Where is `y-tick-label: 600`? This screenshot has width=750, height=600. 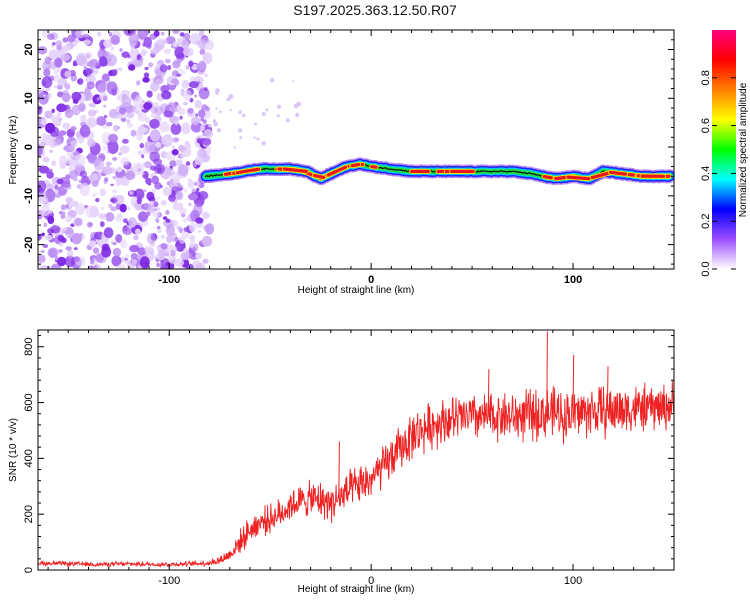
y-tick-label: 600 is located at coordinates (29, 402).